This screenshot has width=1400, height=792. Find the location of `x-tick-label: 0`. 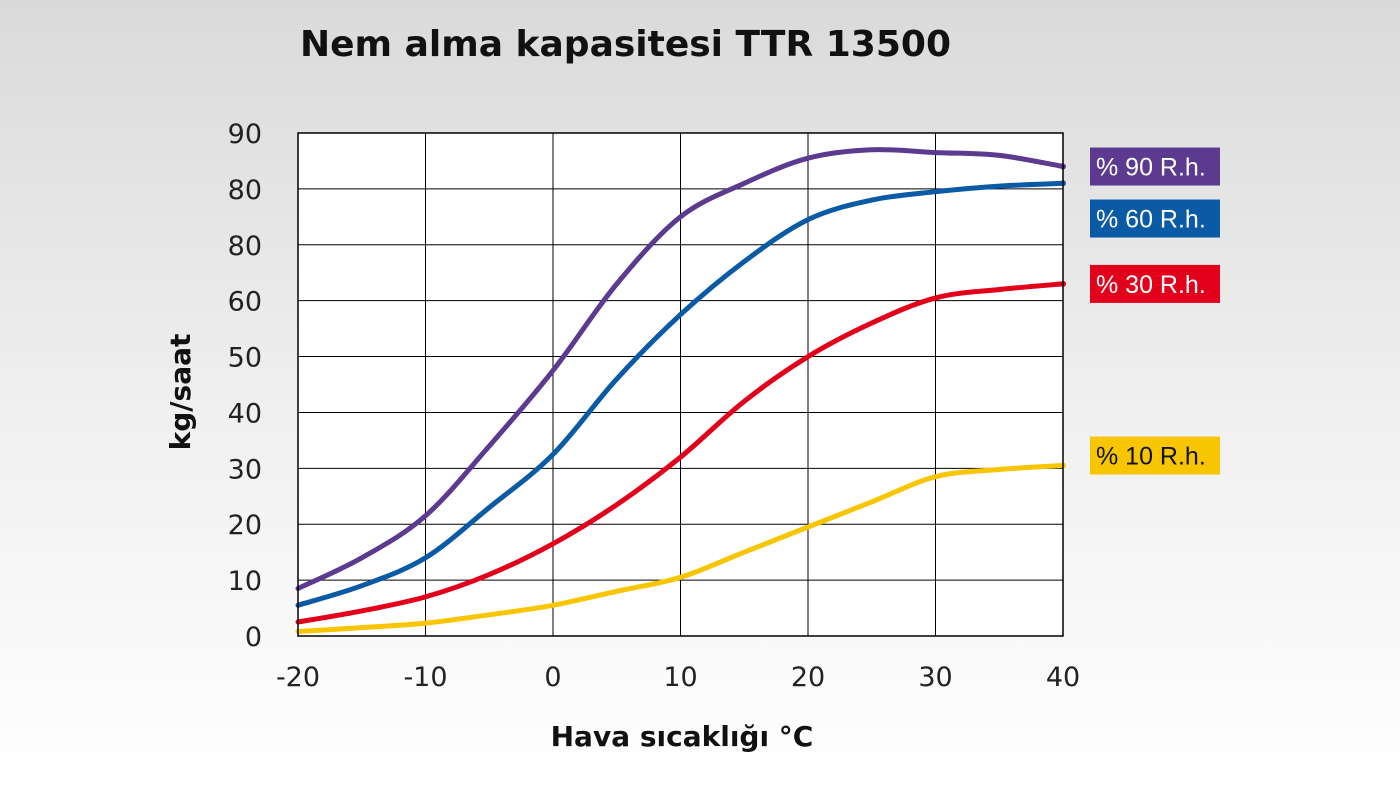

x-tick-label: 0 is located at coordinates (552, 677).